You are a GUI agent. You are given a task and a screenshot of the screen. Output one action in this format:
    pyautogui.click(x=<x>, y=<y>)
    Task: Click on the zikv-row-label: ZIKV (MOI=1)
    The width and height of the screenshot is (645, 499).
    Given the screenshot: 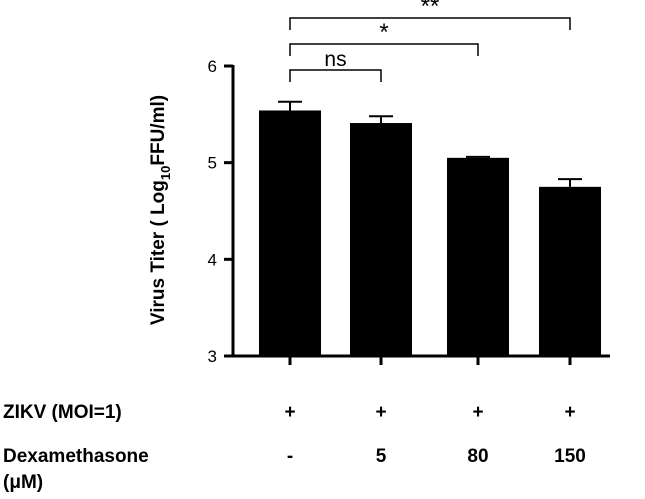 What is the action you would take?
    pyautogui.click(x=62, y=412)
    